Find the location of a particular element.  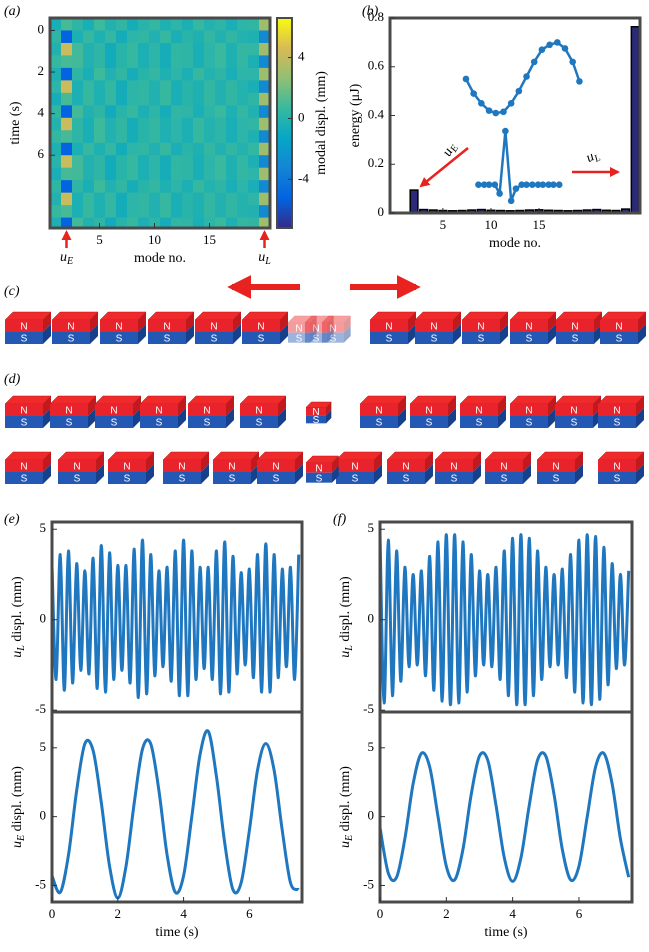

label-sub: E is located at coordinates (69, 261).